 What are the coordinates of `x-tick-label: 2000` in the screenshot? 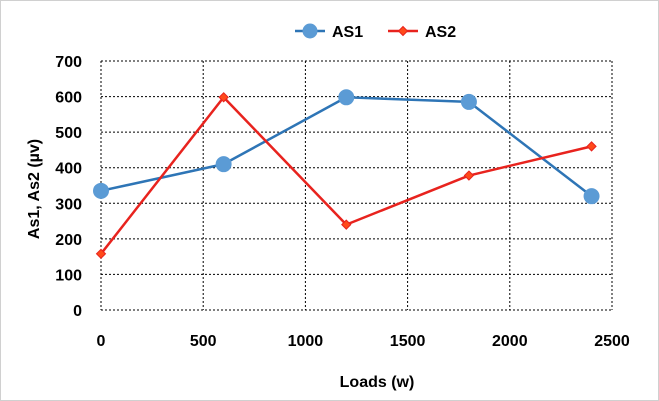 It's located at (510, 341).